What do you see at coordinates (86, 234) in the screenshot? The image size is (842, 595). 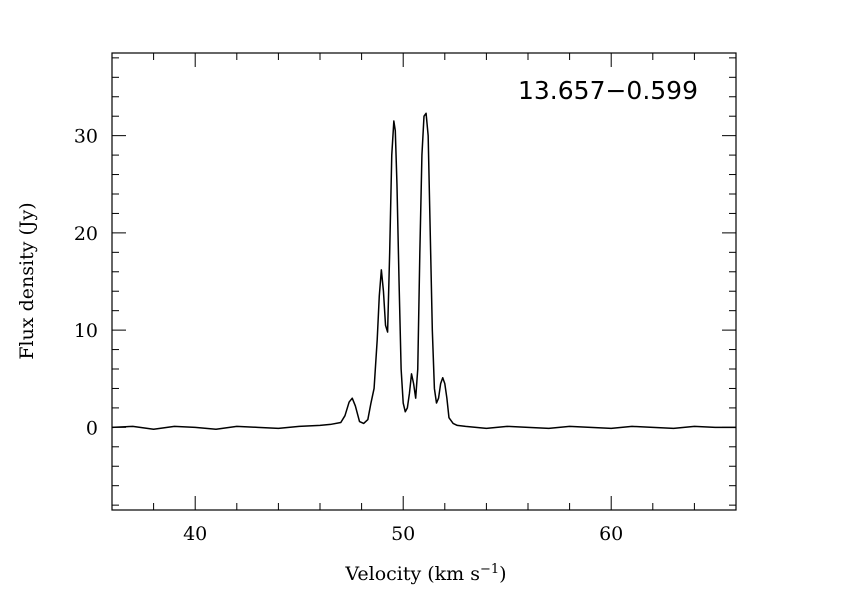 I see `y-tick-label: 20` at bounding box center [86, 234].